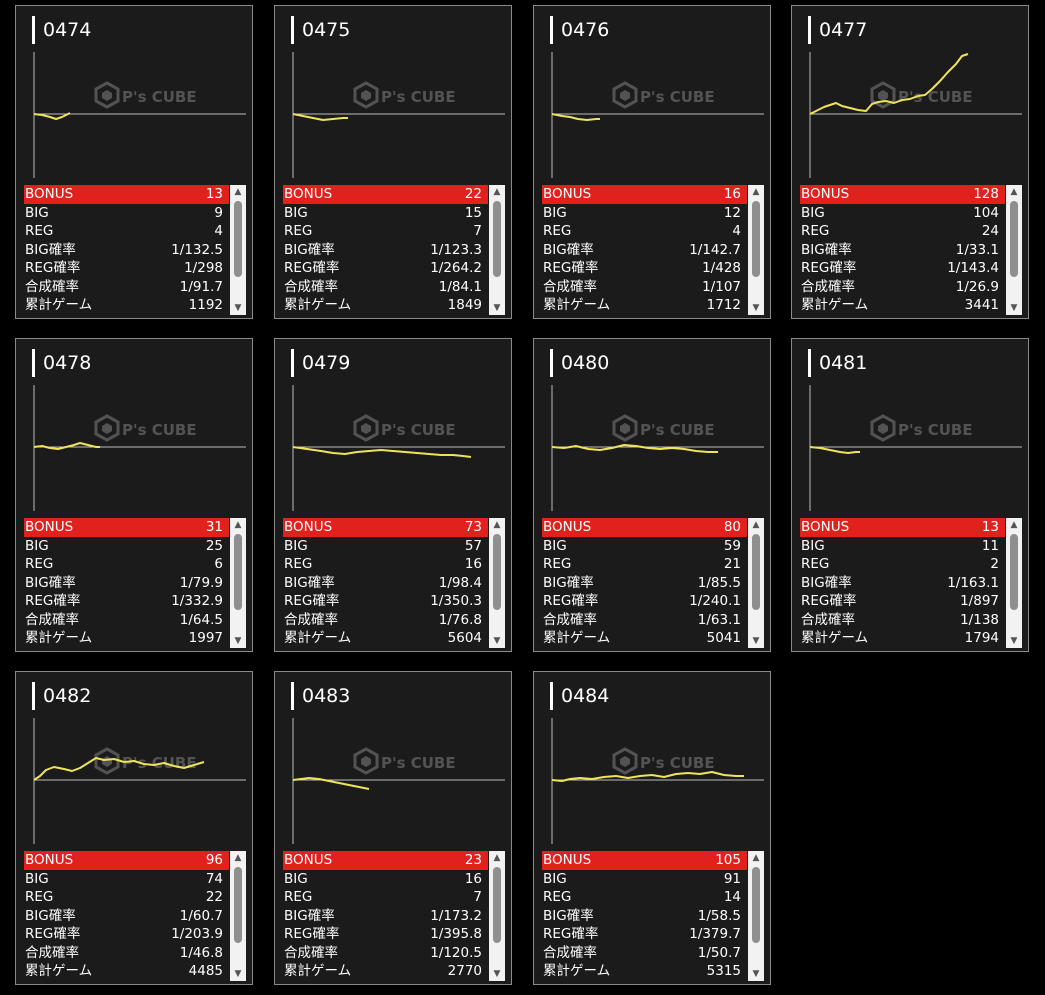  Describe the element at coordinates (837, 363) in the screenshot. I see `machine-number: 0481` at that location.